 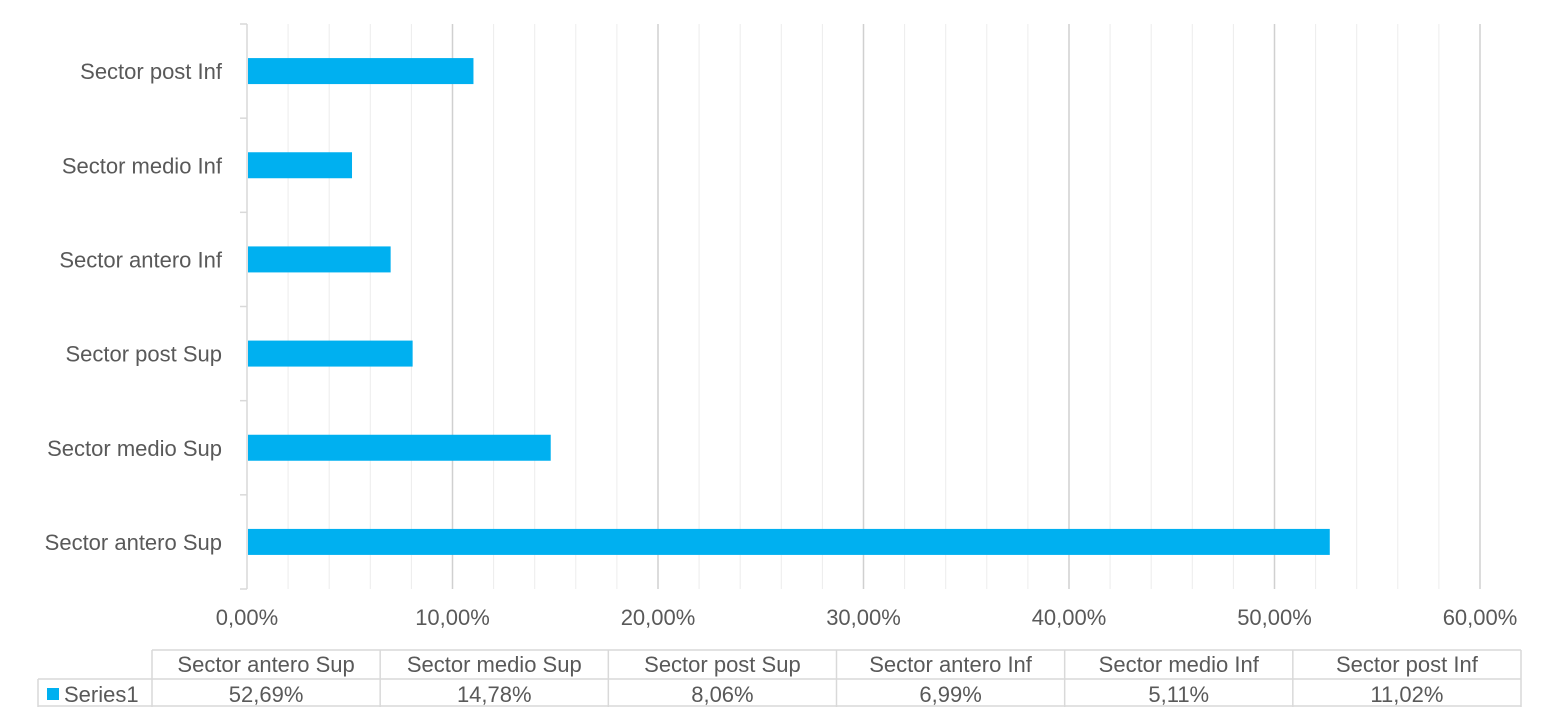 What do you see at coordinates (266, 694) in the screenshot?
I see `table-value-cell: 52,69%` at bounding box center [266, 694].